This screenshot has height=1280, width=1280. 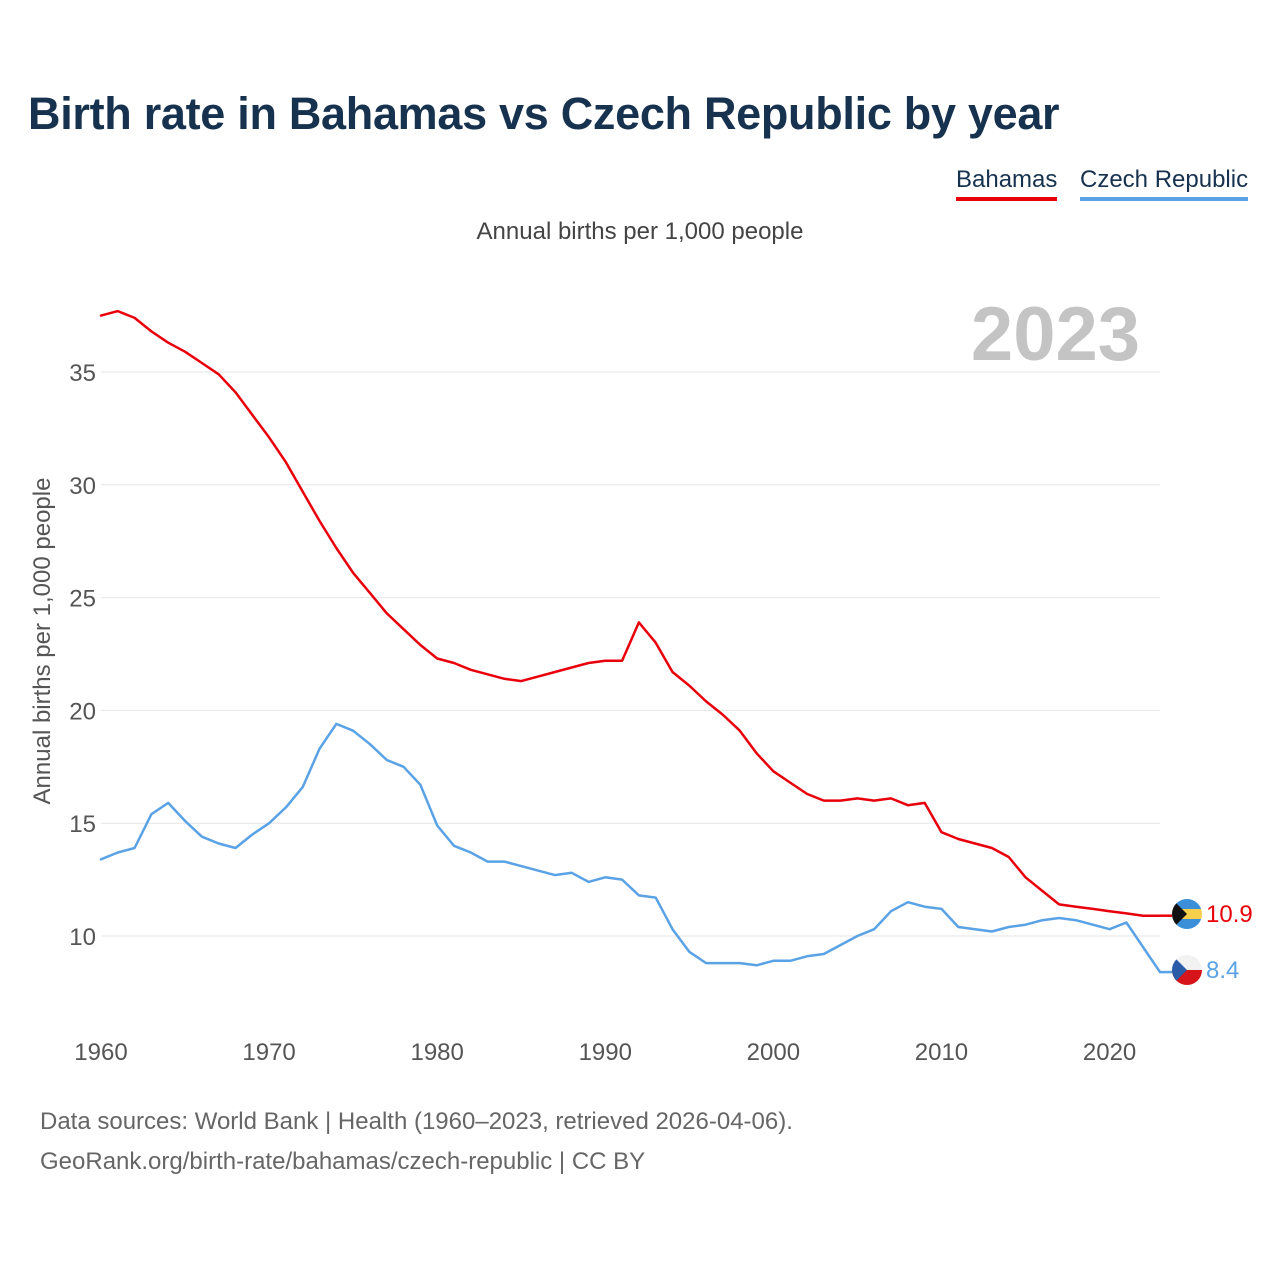 I want to click on bahamas-flag-icon, so click(x=1187, y=914).